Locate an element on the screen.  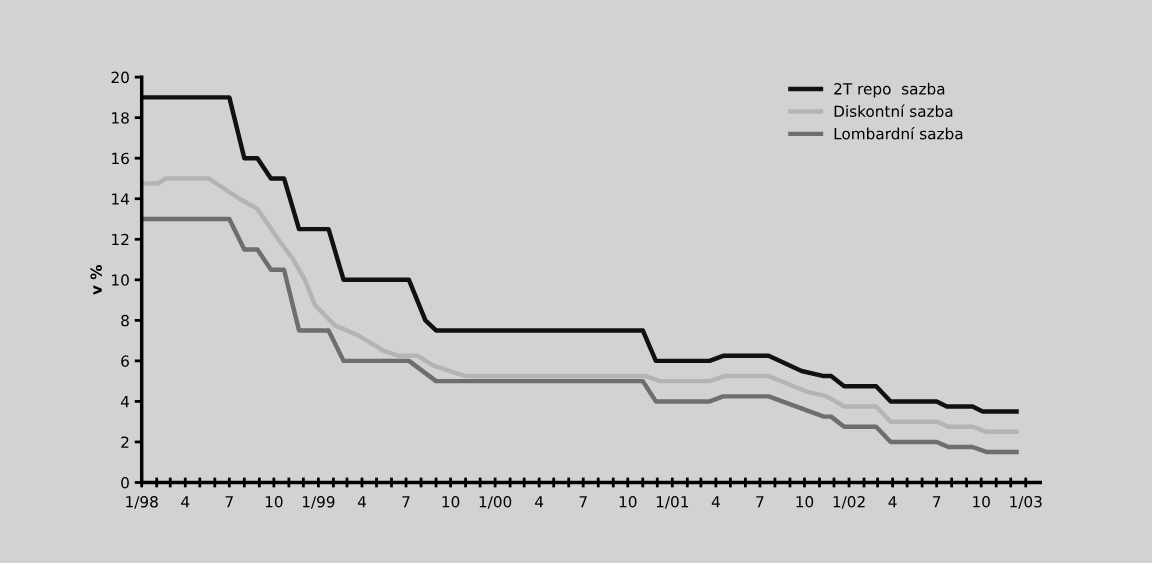
y-tick-label: 14 is located at coordinates (121, 199).